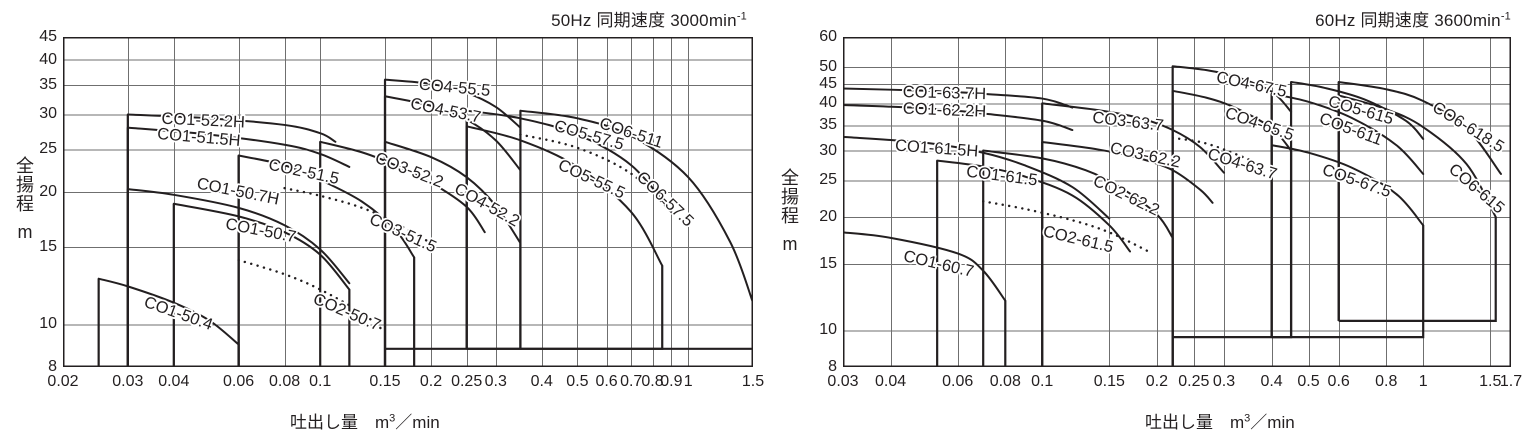 Image resolution: width=1529 pixels, height=437 pixels. What do you see at coordinates (487, 205) in the screenshot?
I see `curve-label: CO4-52.2` at bounding box center [487, 205].